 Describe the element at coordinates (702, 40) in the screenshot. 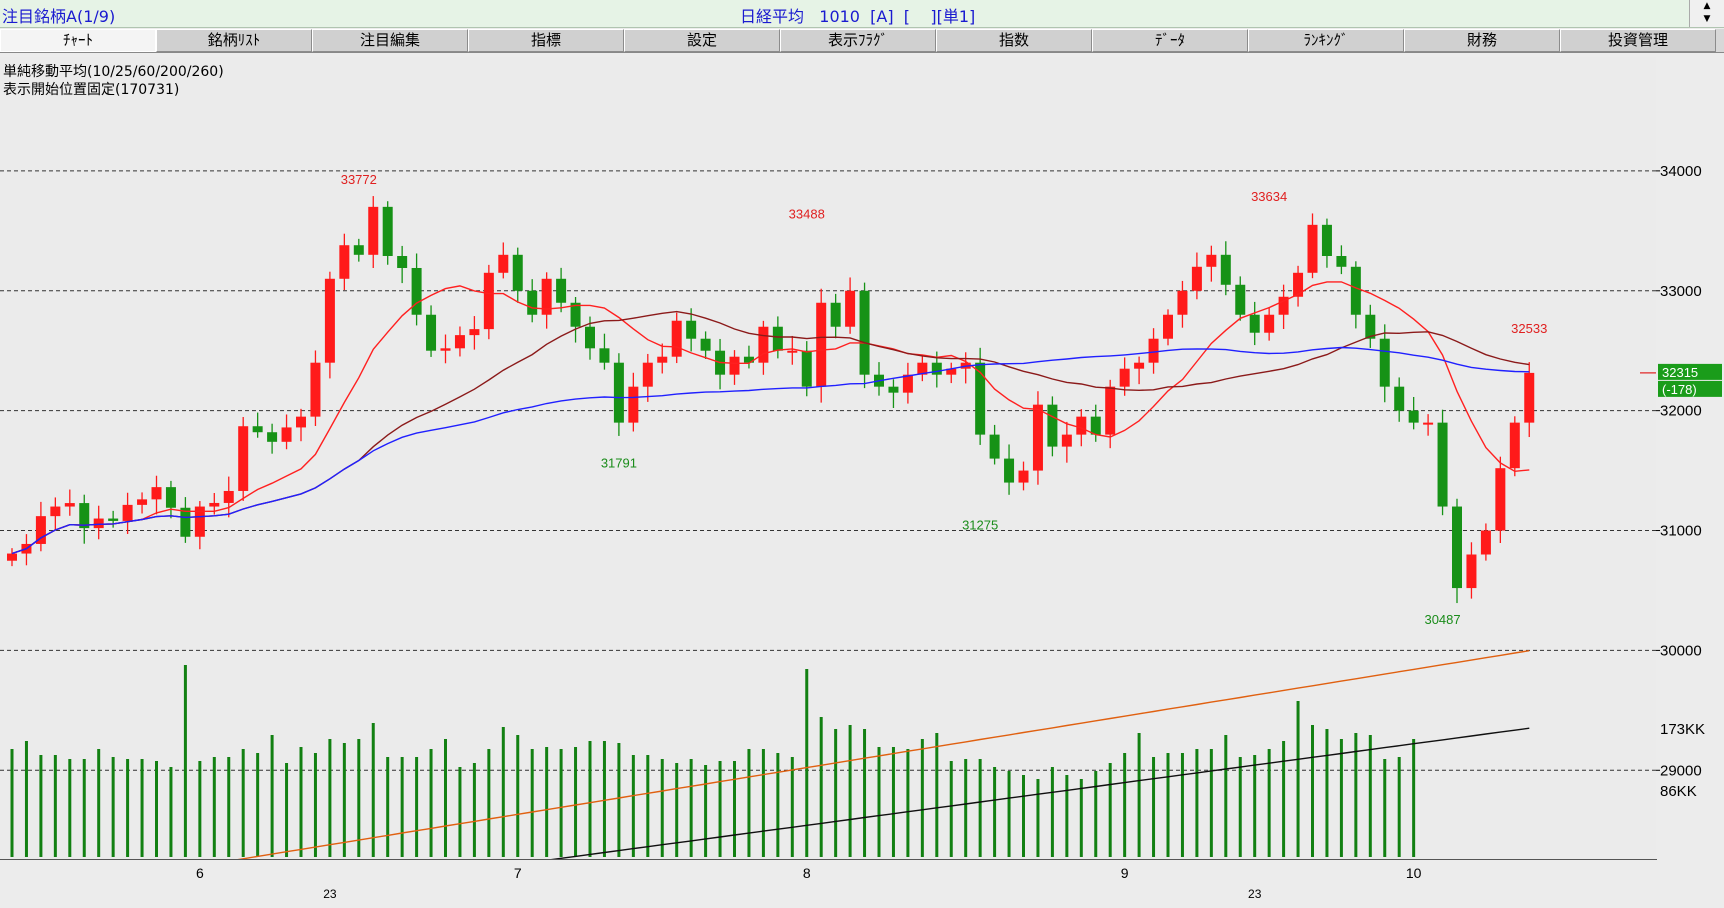

I see `tab-settings: 設定` at that location.